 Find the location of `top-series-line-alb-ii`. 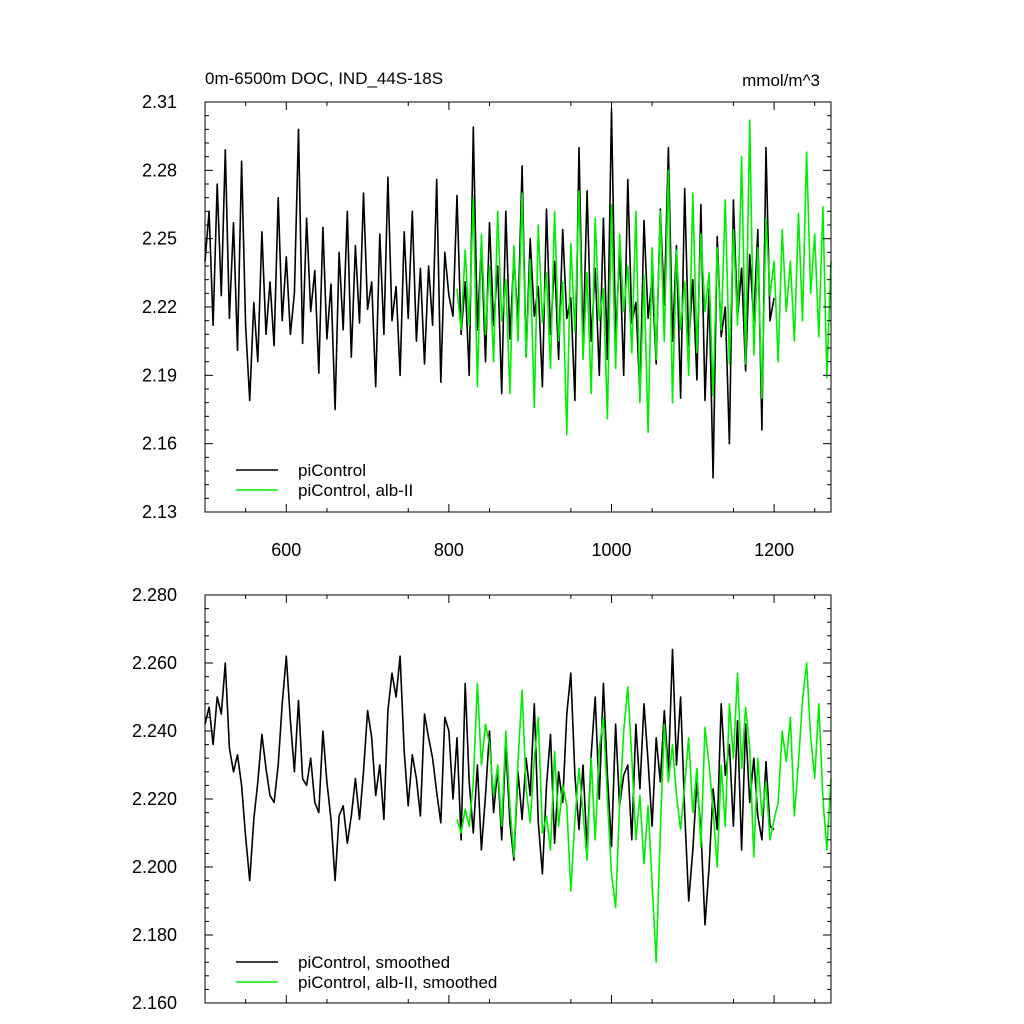

top-series-line-alb-ii is located at coordinates (644, 277).